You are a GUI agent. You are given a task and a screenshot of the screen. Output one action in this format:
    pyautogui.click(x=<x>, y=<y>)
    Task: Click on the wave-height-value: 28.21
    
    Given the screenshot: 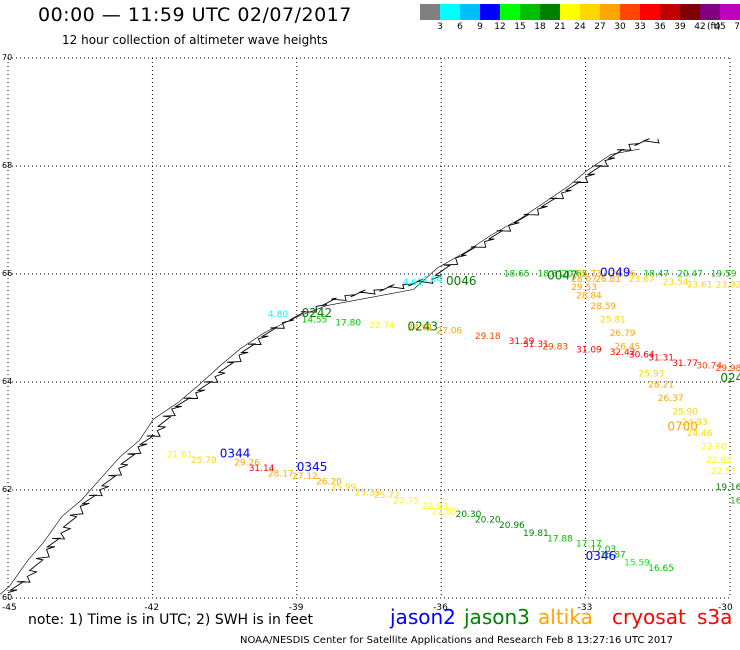 What is the action you would take?
    pyautogui.click(x=661, y=385)
    